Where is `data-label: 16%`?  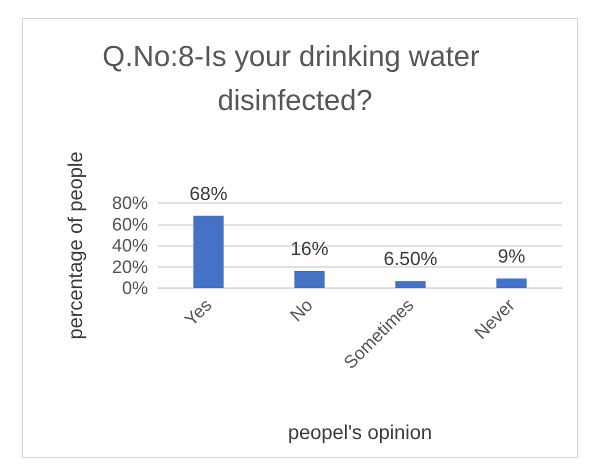
data-label: 16% is located at coordinates (309, 249).